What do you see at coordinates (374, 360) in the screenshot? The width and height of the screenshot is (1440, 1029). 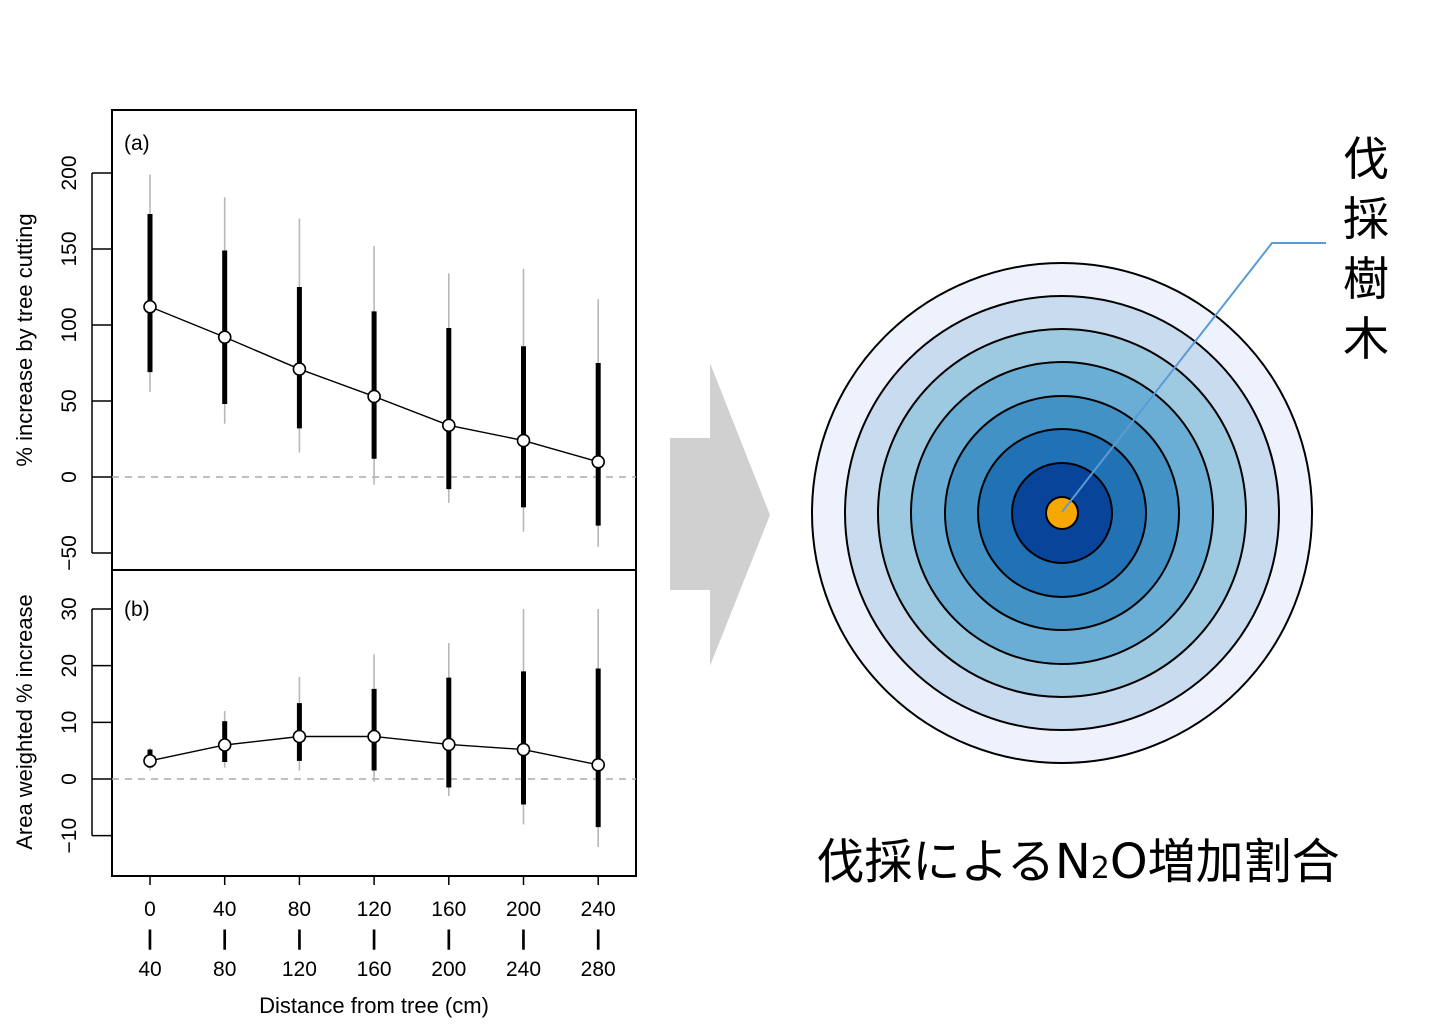 I see `panel-a-series` at bounding box center [374, 360].